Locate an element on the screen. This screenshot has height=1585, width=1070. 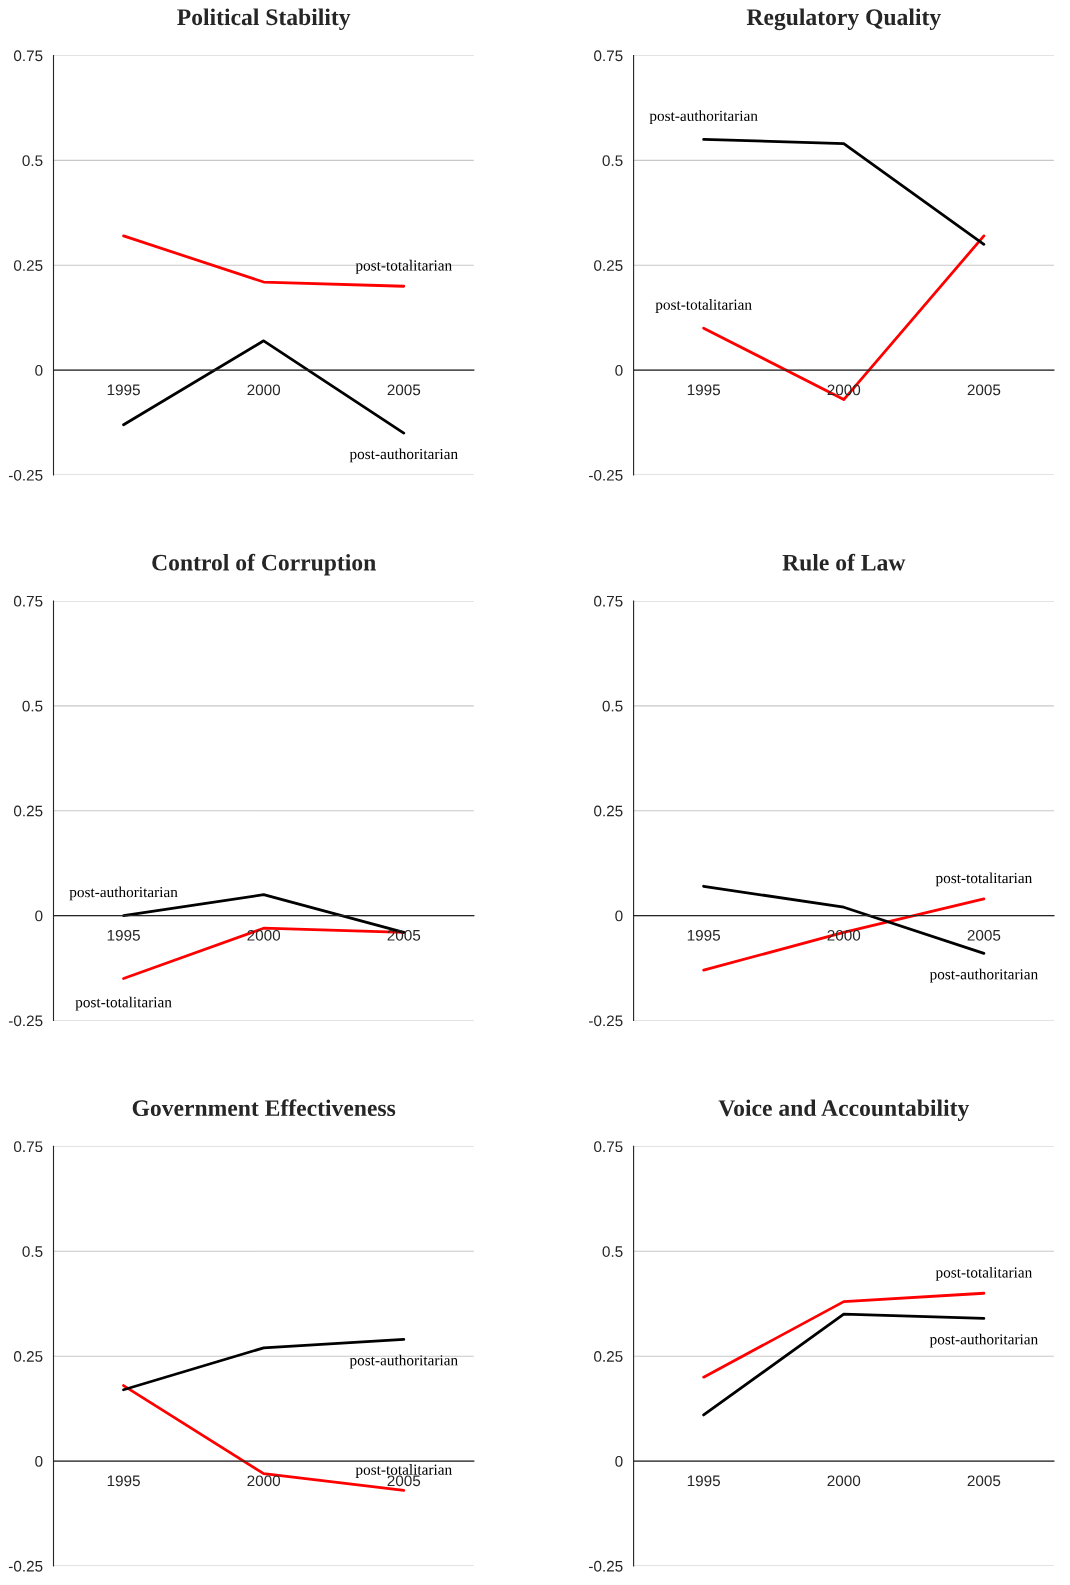
chart-title: Control of Corruption is located at coordinates (264, 564).